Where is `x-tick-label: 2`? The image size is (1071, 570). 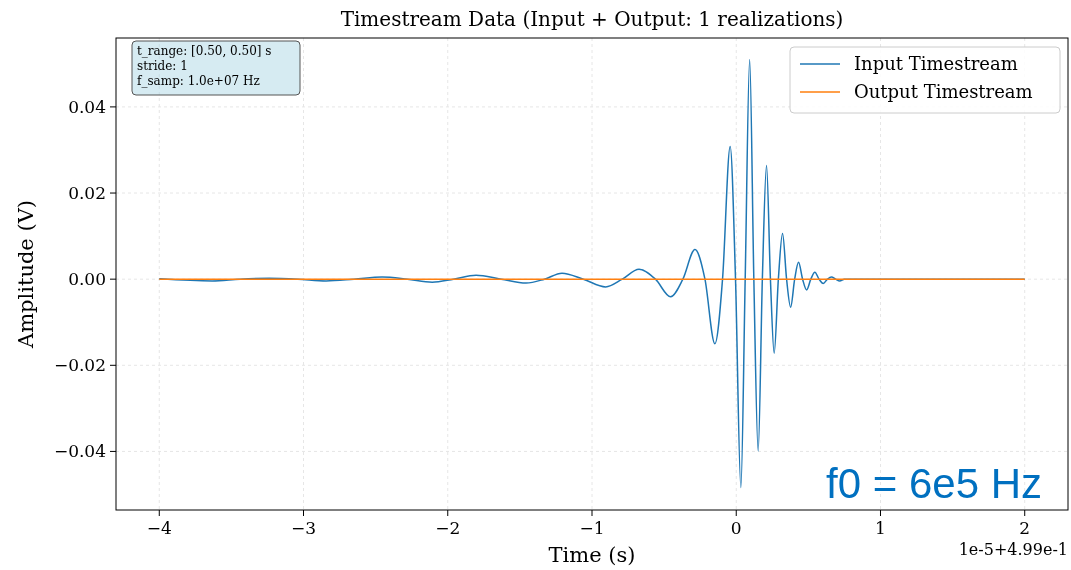
x-tick-label: 2 is located at coordinates (1025, 528).